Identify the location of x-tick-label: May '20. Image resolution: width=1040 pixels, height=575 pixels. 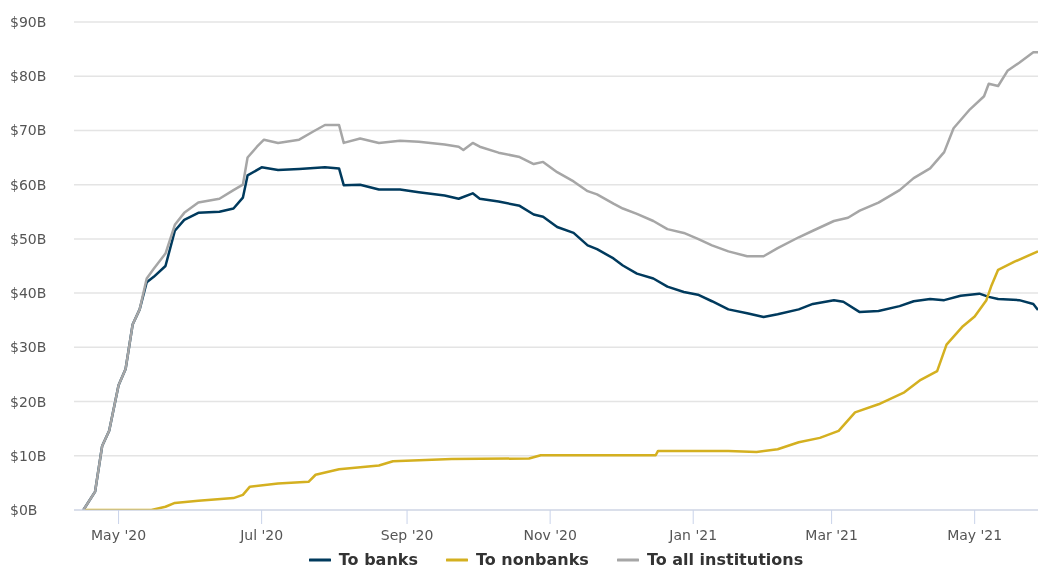
(119, 534).